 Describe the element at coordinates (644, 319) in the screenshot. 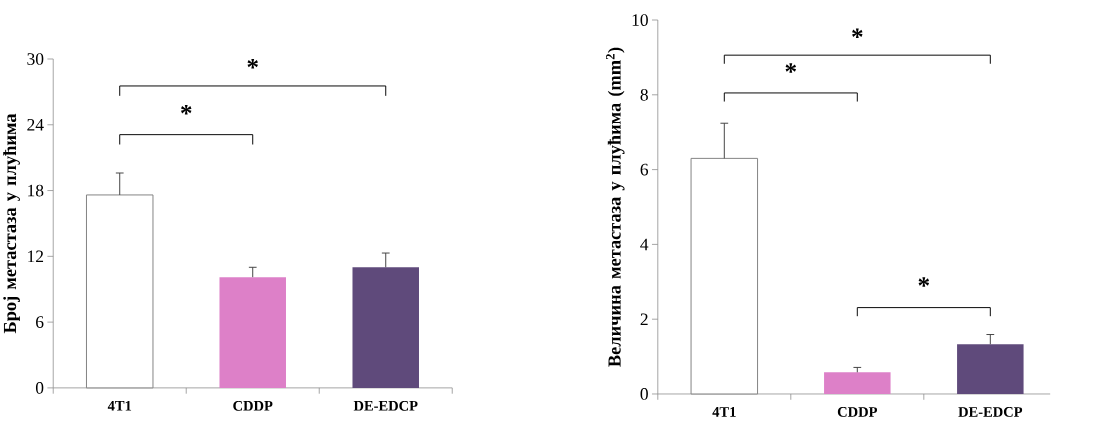

I see `y-tick-label: 2` at that location.